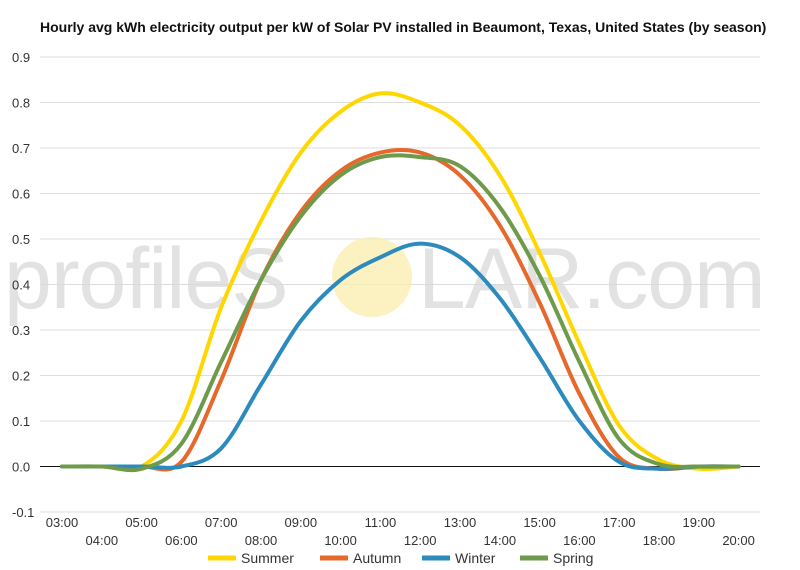 The height and width of the screenshot is (570, 800). What do you see at coordinates (141, 522) in the screenshot?
I see `x-tick-label: 05:00` at bounding box center [141, 522].